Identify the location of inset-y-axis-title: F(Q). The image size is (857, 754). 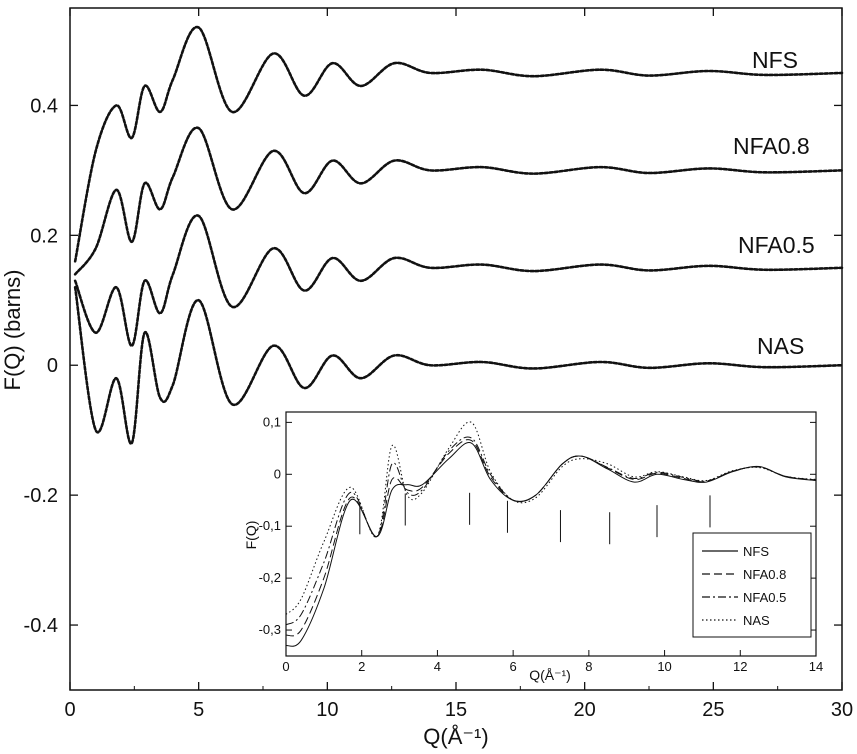
(251, 535).